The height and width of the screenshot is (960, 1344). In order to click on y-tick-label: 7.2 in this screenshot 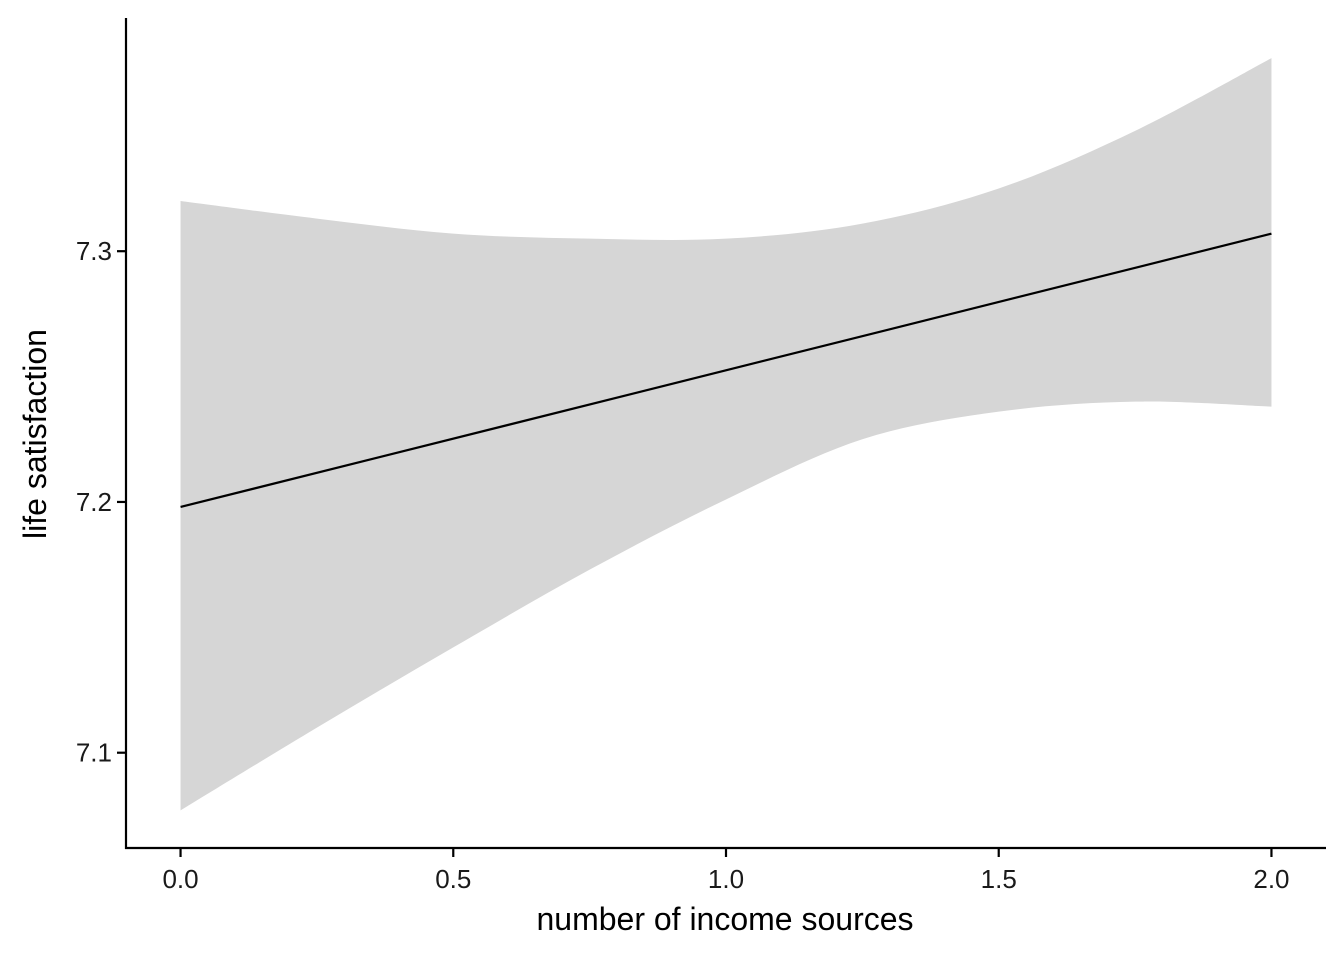, I will do `click(94, 502)`.